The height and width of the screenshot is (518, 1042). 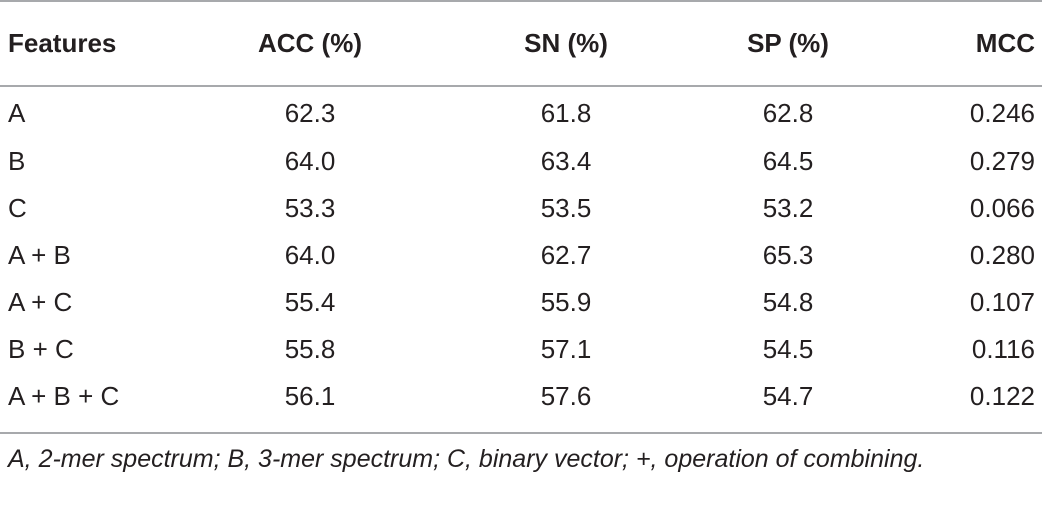 What do you see at coordinates (566, 255) in the screenshot?
I see `cell-sn: 62.7` at bounding box center [566, 255].